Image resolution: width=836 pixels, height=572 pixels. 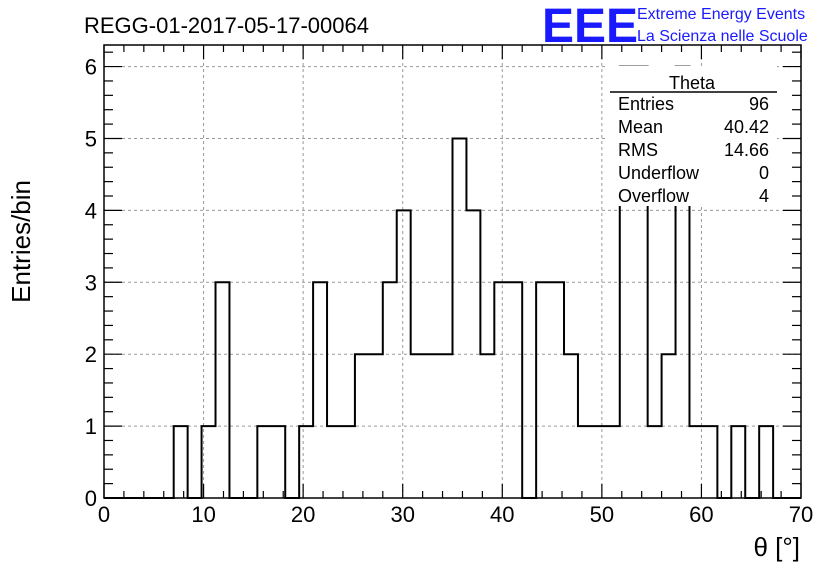 What do you see at coordinates (640, 127) in the screenshot?
I see `stats-row-label: Mean` at bounding box center [640, 127].